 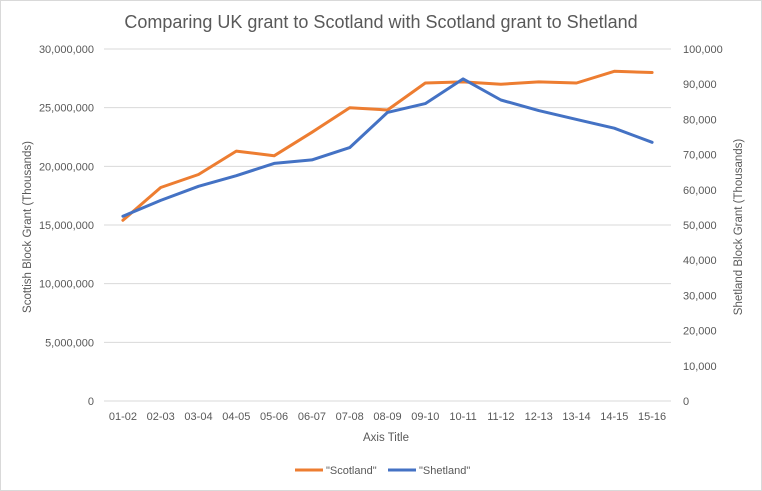 What do you see at coordinates (382, 471) in the screenshot?
I see `legend: "Scotland" "Shetland"` at bounding box center [382, 471].